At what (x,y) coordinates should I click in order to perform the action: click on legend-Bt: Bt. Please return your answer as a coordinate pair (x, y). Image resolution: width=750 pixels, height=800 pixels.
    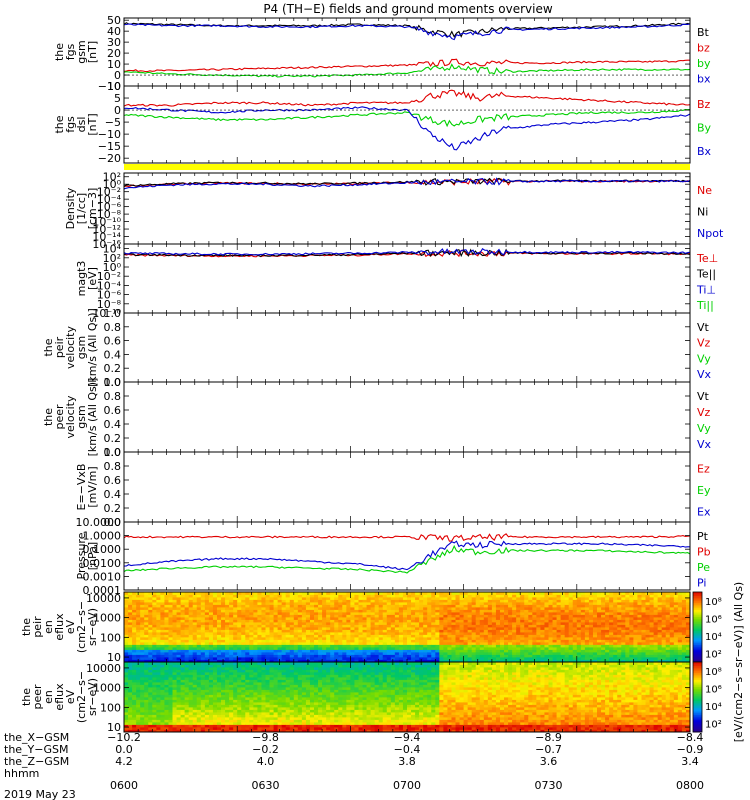
    Looking at the image, I should click on (703, 32).